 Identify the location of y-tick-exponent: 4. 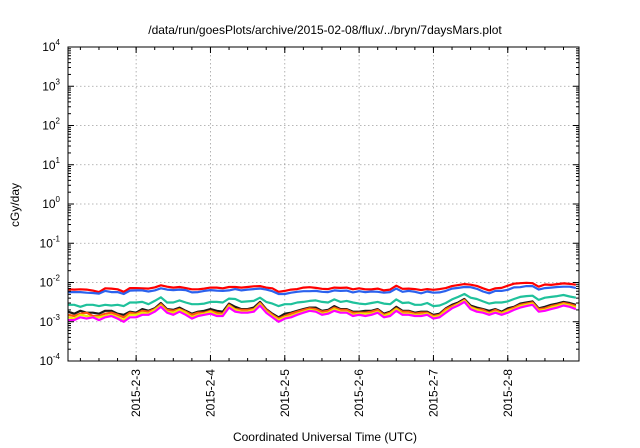
(58, 42).